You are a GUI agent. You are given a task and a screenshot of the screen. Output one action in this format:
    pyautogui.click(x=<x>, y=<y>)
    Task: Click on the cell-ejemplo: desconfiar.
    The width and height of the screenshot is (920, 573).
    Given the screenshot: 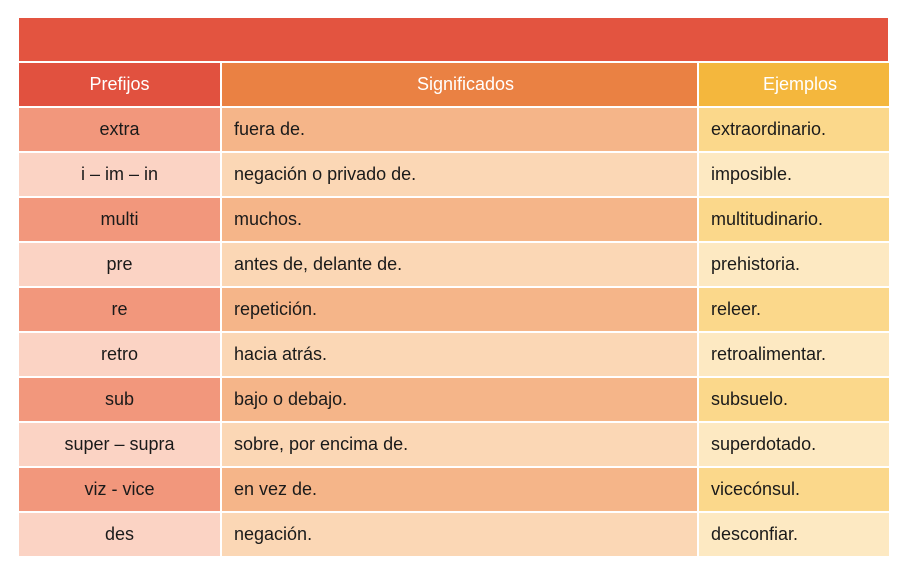 What is the action you would take?
    pyautogui.click(x=794, y=534)
    